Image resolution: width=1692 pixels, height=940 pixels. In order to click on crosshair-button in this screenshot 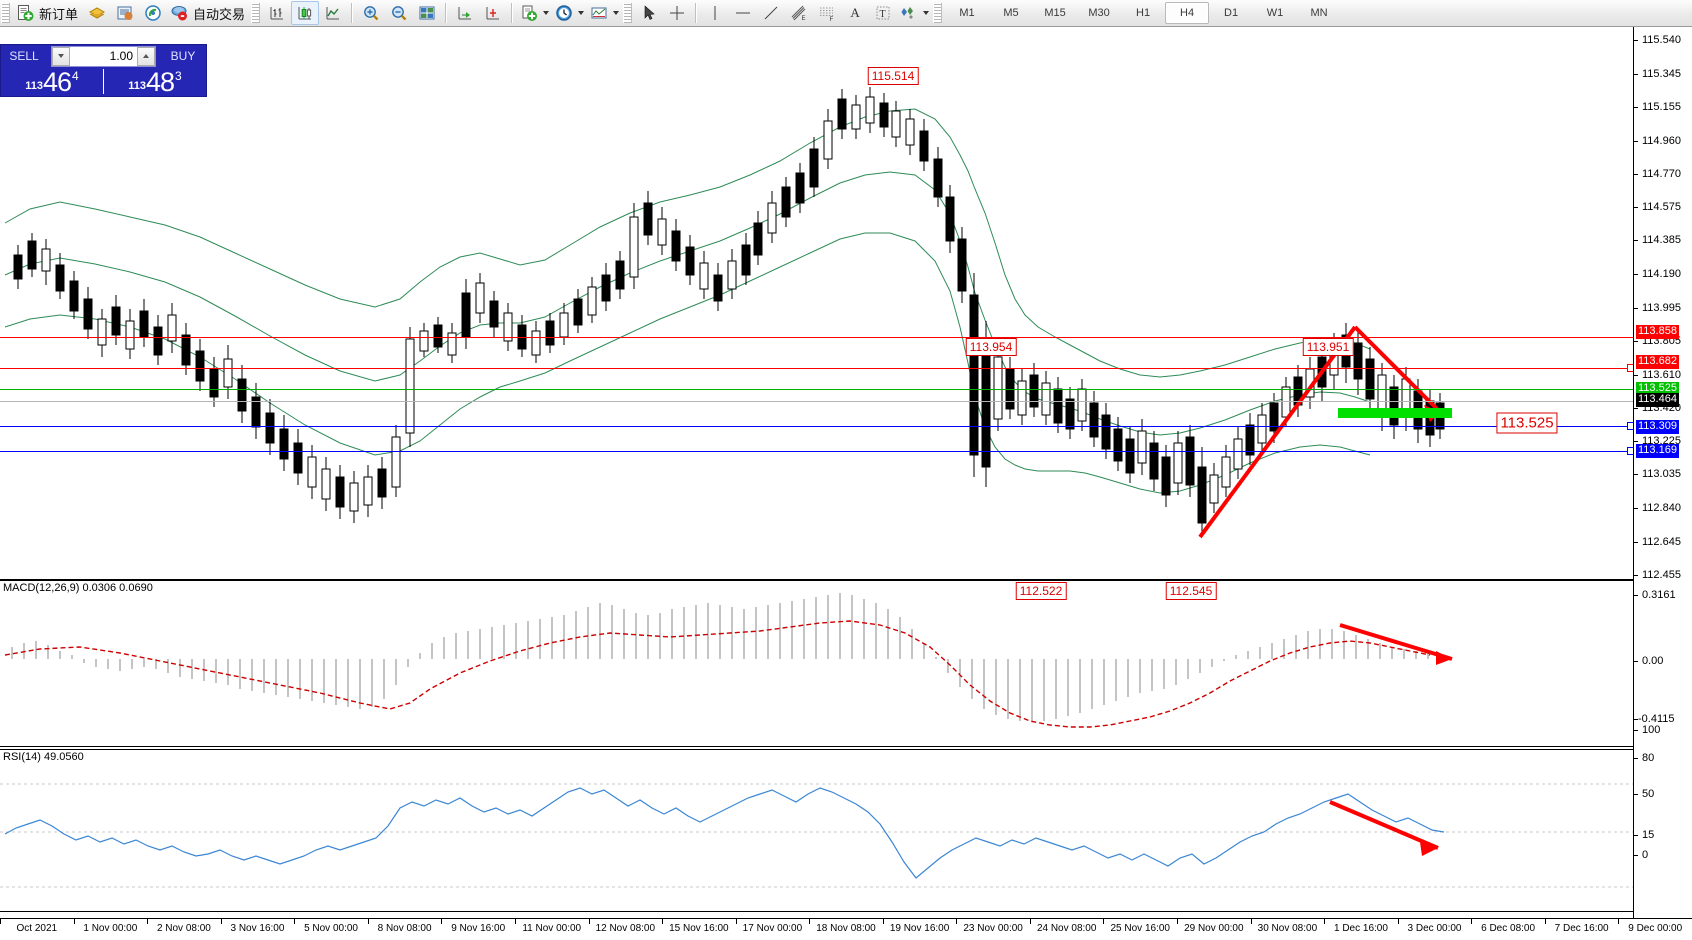, I will do `click(677, 13)`.